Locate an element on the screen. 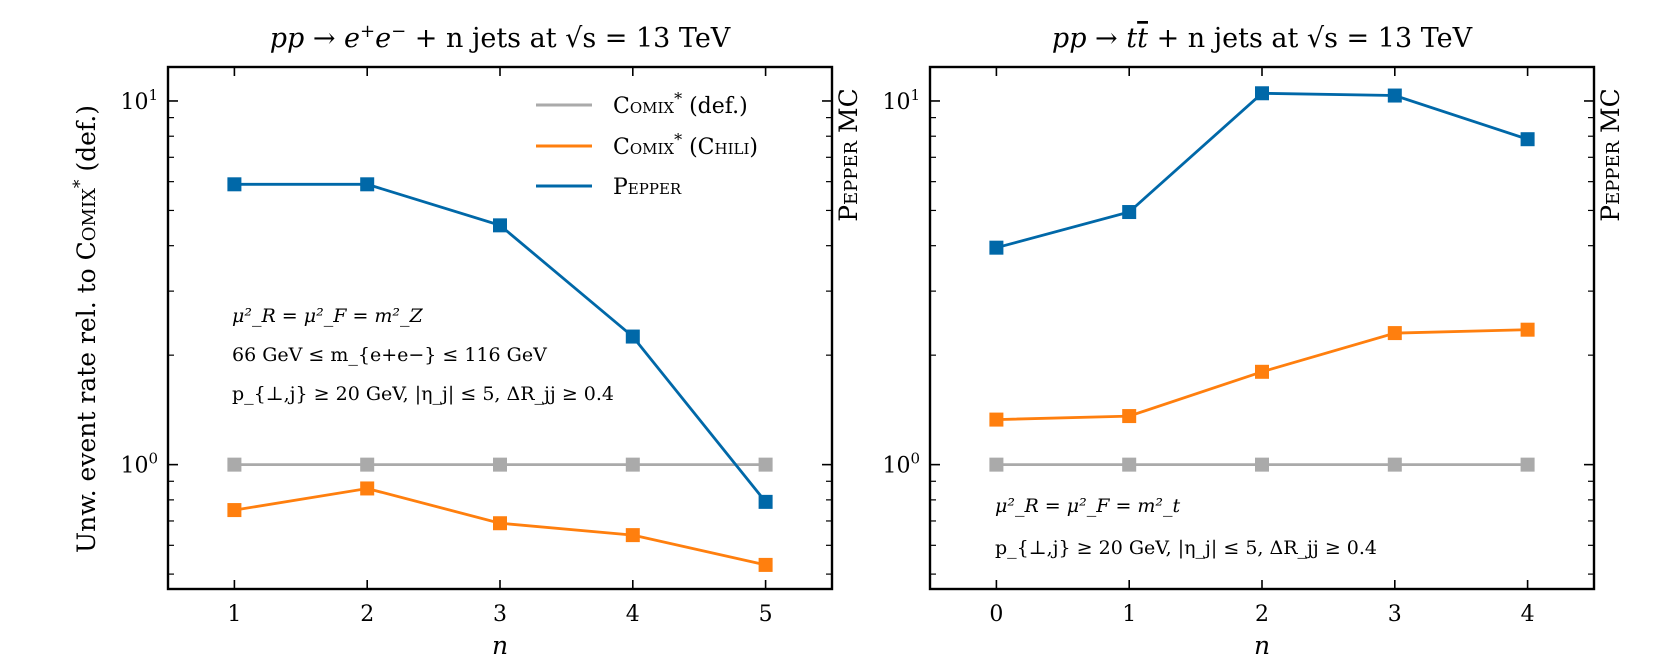 This screenshot has width=1659, height=664. legend: Comix* (def.) Comix* (Chili) Pepper is located at coordinates (647, 144).